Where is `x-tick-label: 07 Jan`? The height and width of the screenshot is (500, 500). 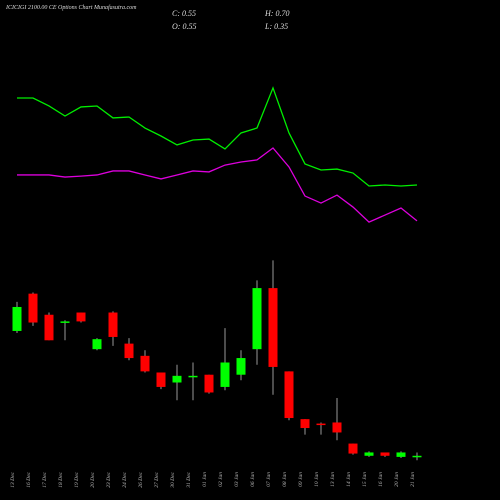
x-tick-label: 07 Jan is located at coordinates (269, 479).